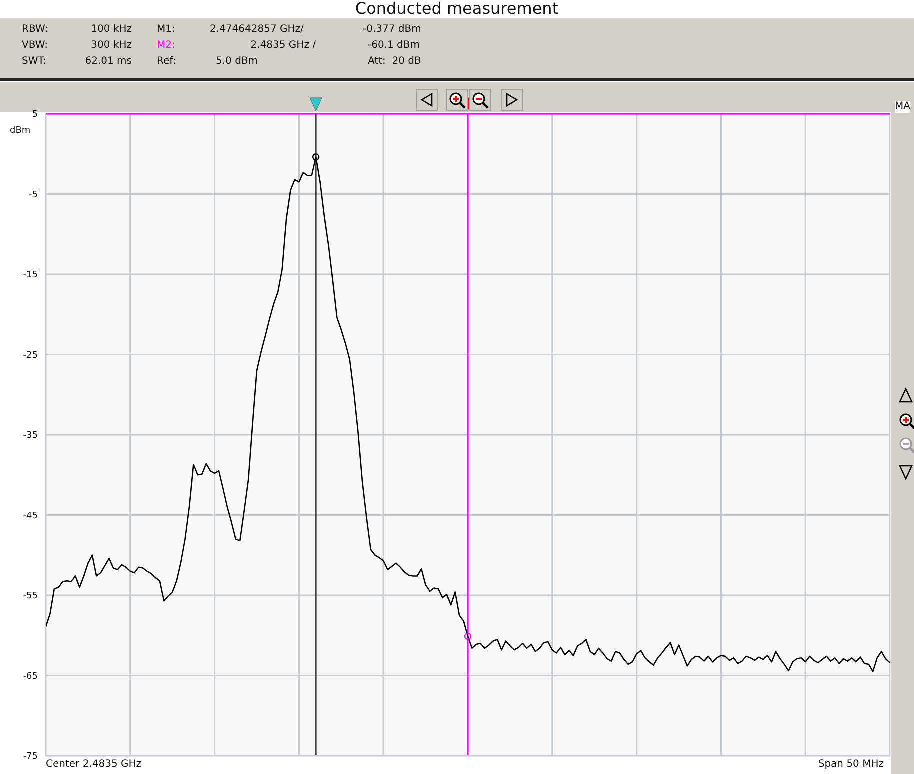 The width and height of the screenshot is (914, 774). I want to click on y-tick-label: -5, so click(33, 195).